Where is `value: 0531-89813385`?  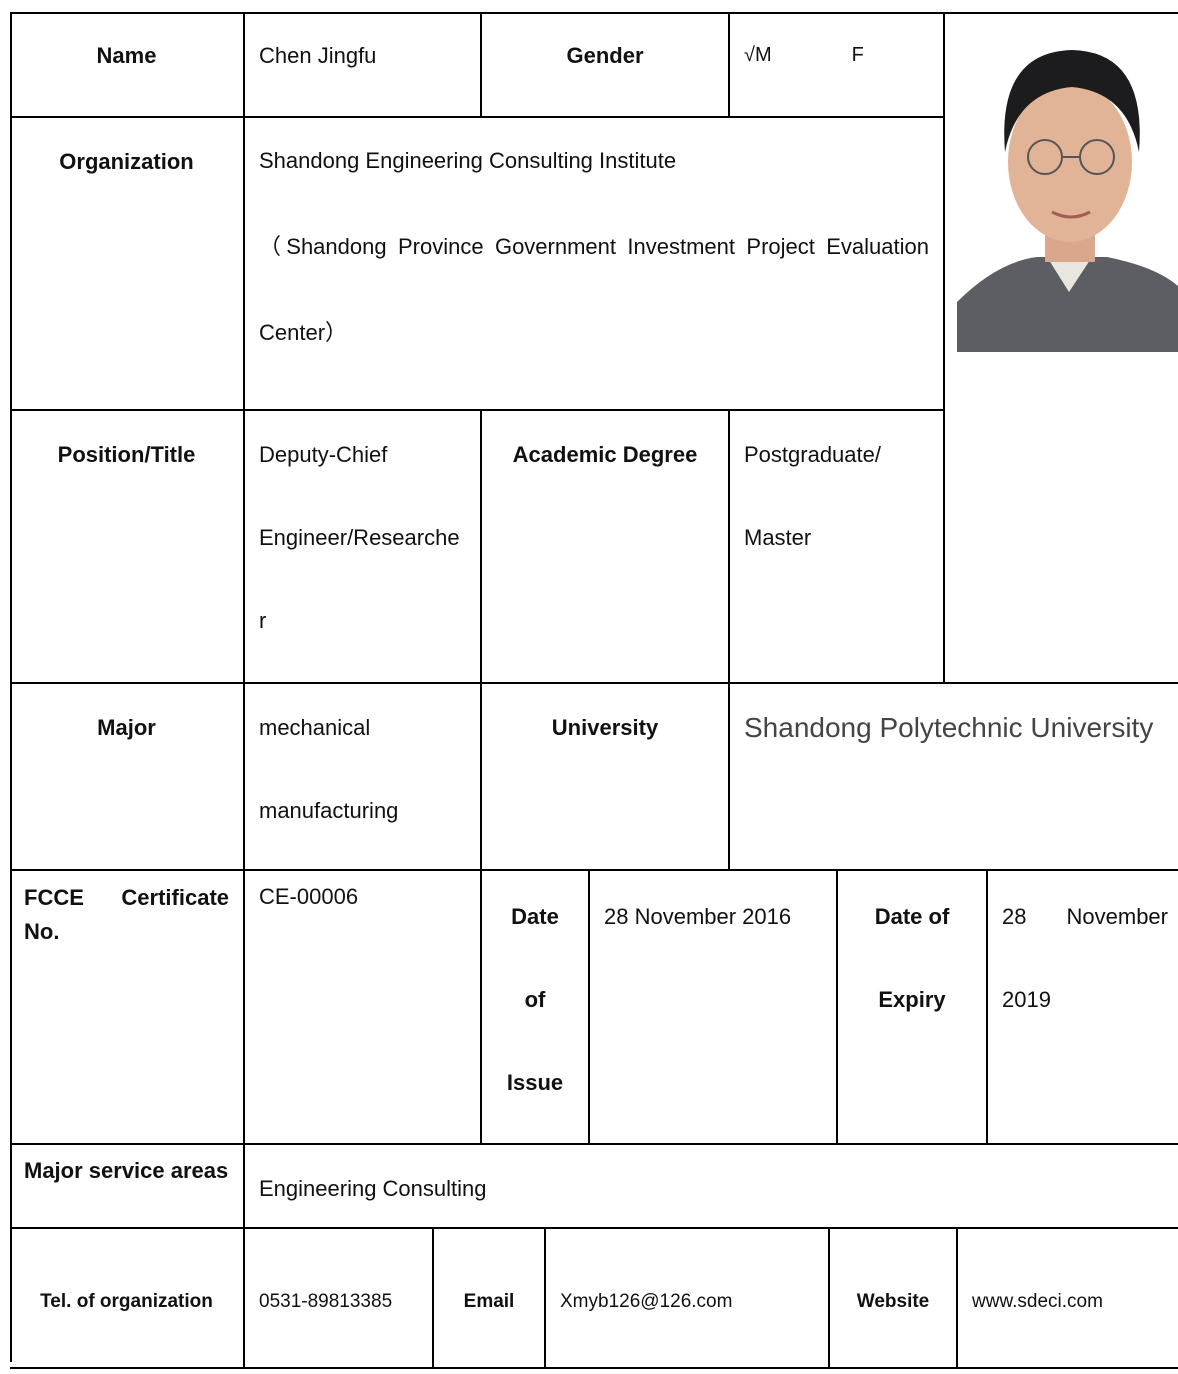
value: 0531-89813385 is located at coordinates (339, 1299).